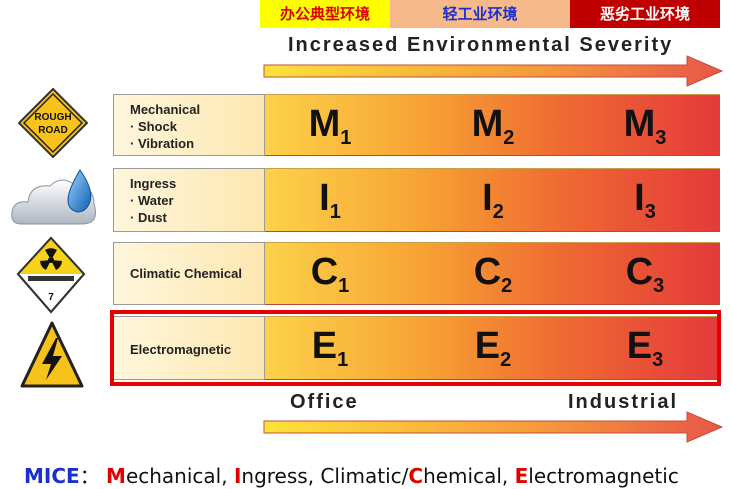 The width and height of the screenshot is (731, 489). What do you see at coordinates (603, 476) in the screenshot?
I see `mice-word-electromagnetic: lectromagnetic` at bounding box center [603, 476].